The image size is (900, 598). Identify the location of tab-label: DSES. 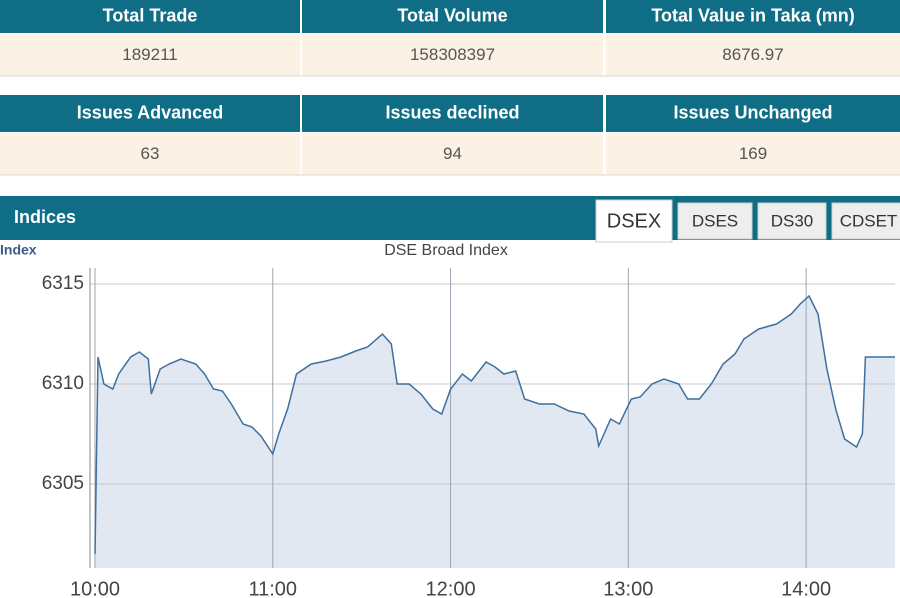
(715, 220).